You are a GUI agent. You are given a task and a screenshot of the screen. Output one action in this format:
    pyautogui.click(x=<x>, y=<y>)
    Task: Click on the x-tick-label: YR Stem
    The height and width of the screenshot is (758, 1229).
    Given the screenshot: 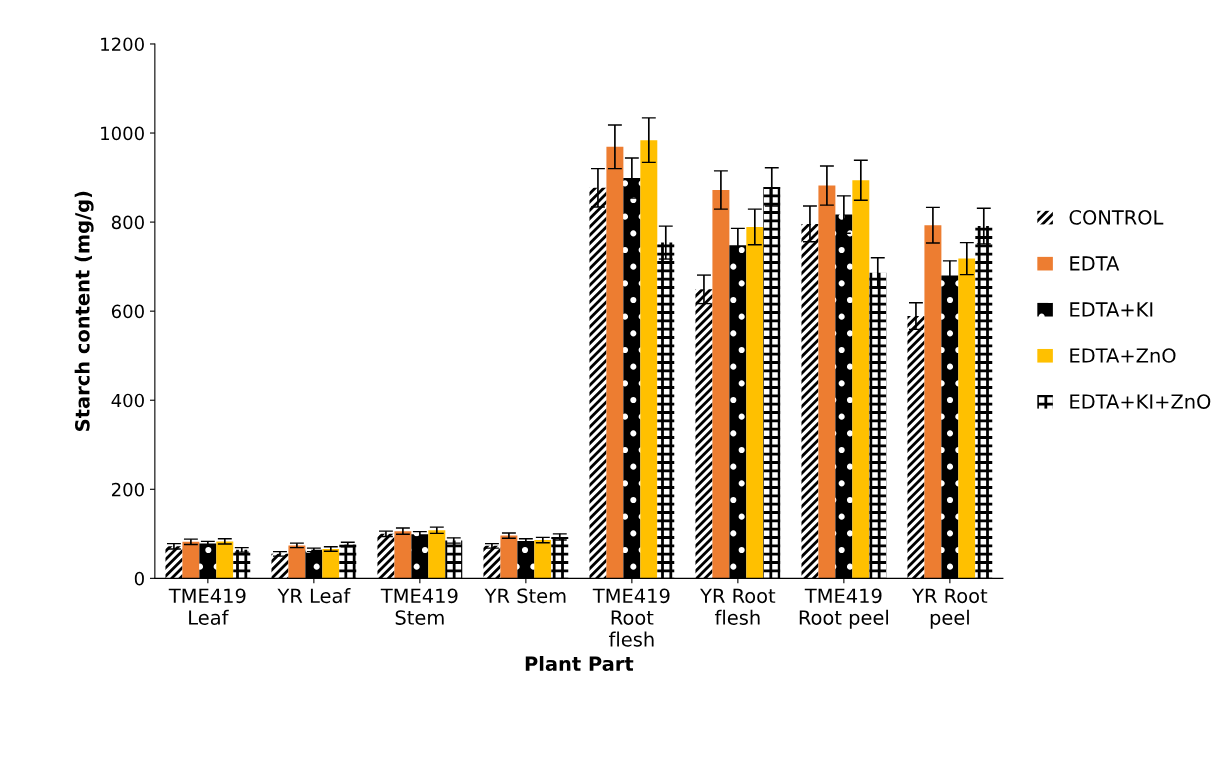 What is the action you would take?
    pyautogui.click(x=525, y=596)
    